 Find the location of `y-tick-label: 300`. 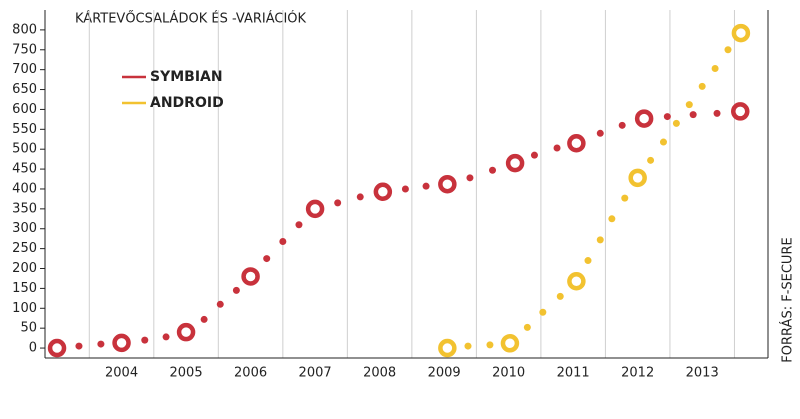

y-tick-label: 300 is located at coordinates (24, 228).